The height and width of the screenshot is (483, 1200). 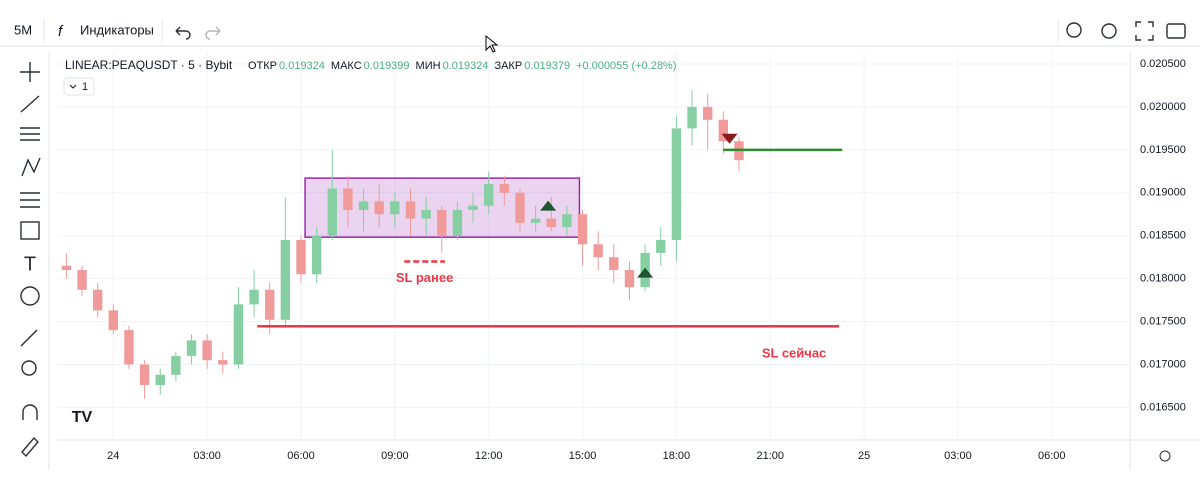 What do you see at coordinates (346, 66) in the screenshot?
I see `ohlc-label: МАКС` at bounding box center [346, 66].